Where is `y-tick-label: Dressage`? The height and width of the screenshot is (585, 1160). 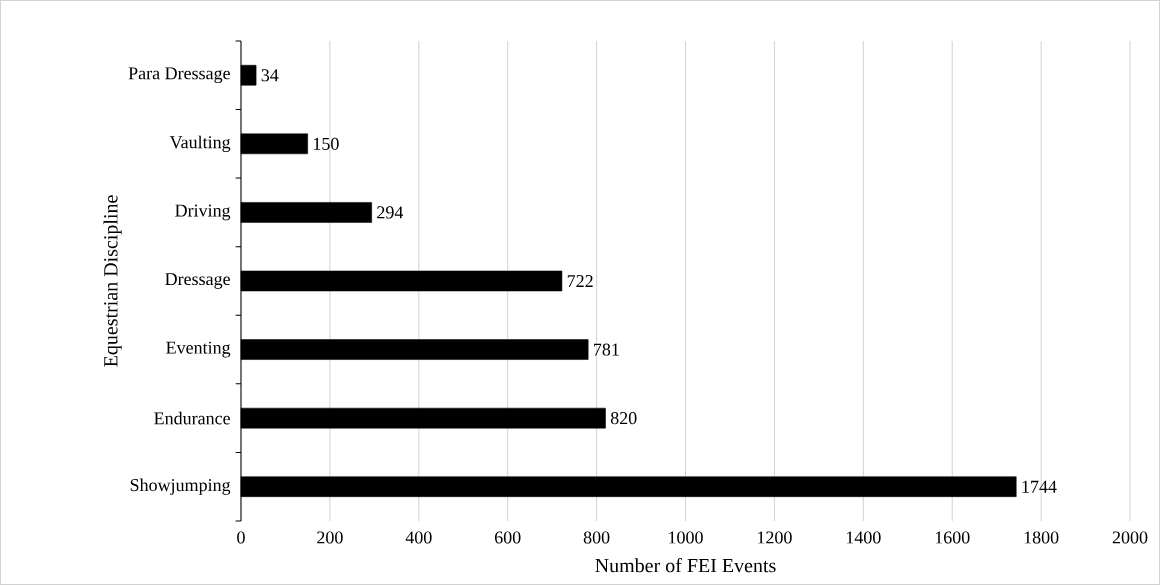 y-tick-label: Dressage is located at coordinates (197, 281).